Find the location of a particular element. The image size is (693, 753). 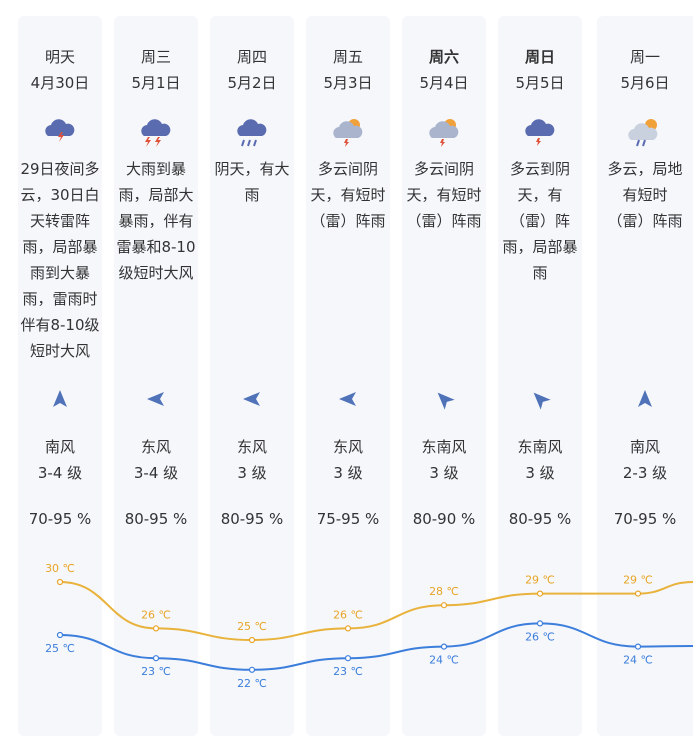

day-column: 周六 5月4日多云间阴天，有短时 （雷）阵雨东南风 3 级 80-90 % is located at coordinates (444, 376).